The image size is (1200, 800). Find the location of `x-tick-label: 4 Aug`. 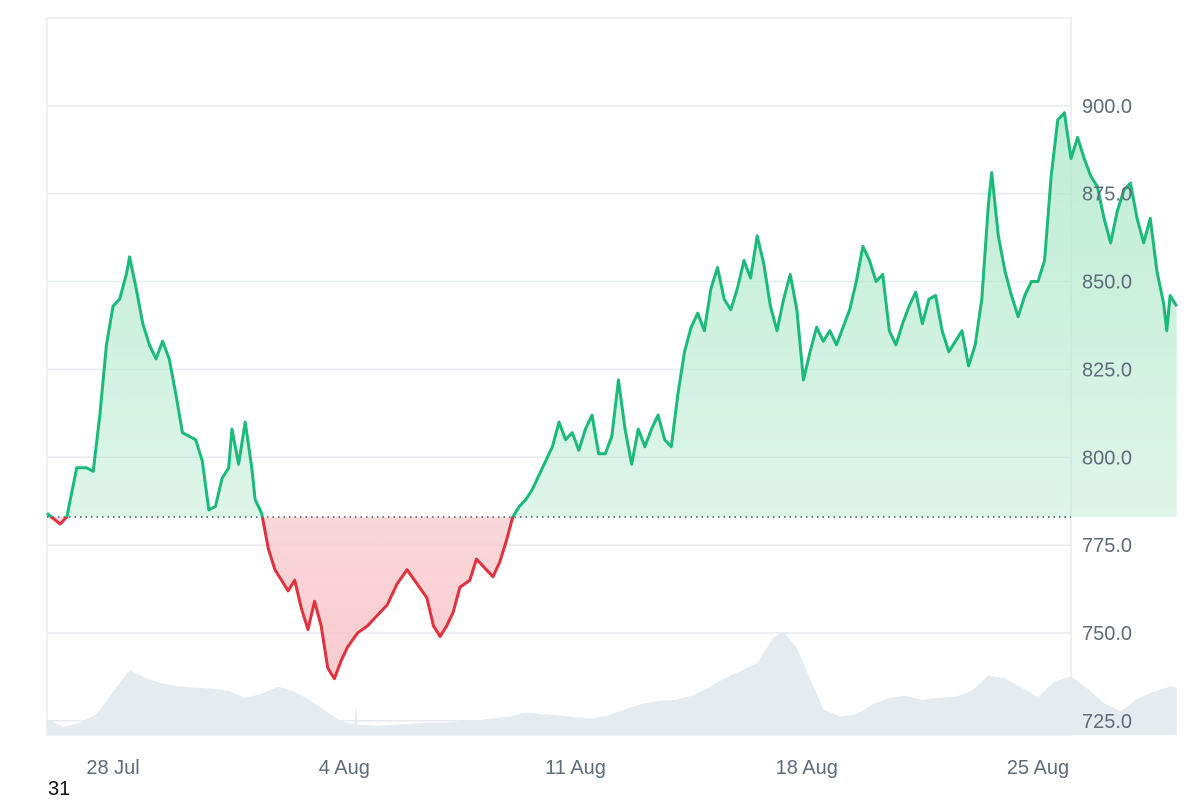

x-tick-label: 4 Aug is located at coordinates (344, 768).